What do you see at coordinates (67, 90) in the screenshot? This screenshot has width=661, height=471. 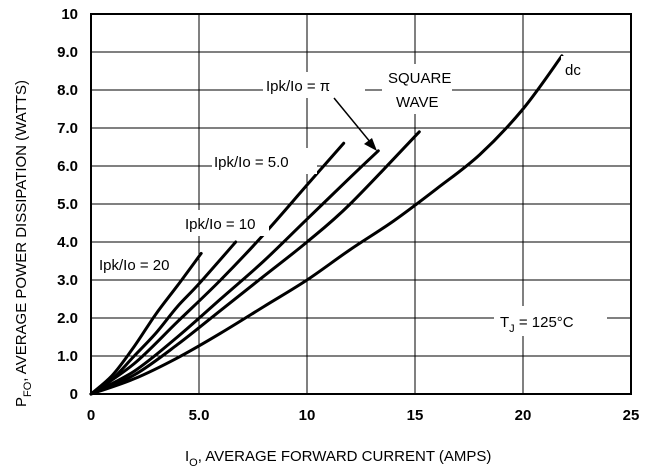 I see `y-tick-label: 8.0` at bounding box center [67, 90].